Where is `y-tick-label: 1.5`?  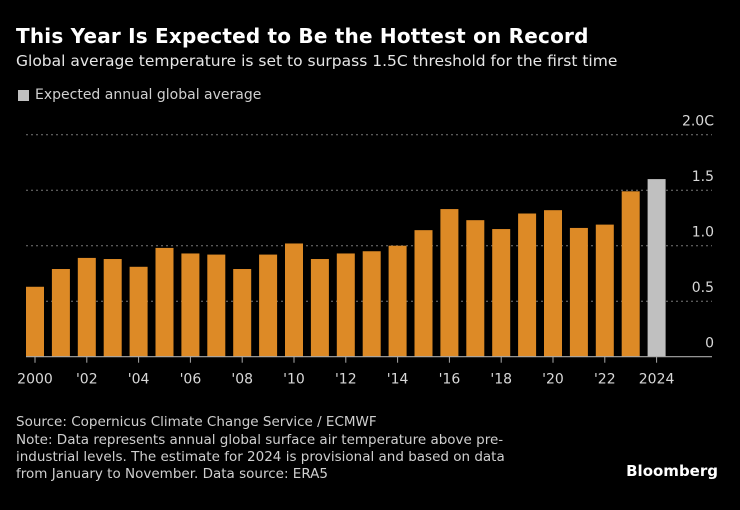 y-tick-label: 1.5 is located at coordinates (703, 177).